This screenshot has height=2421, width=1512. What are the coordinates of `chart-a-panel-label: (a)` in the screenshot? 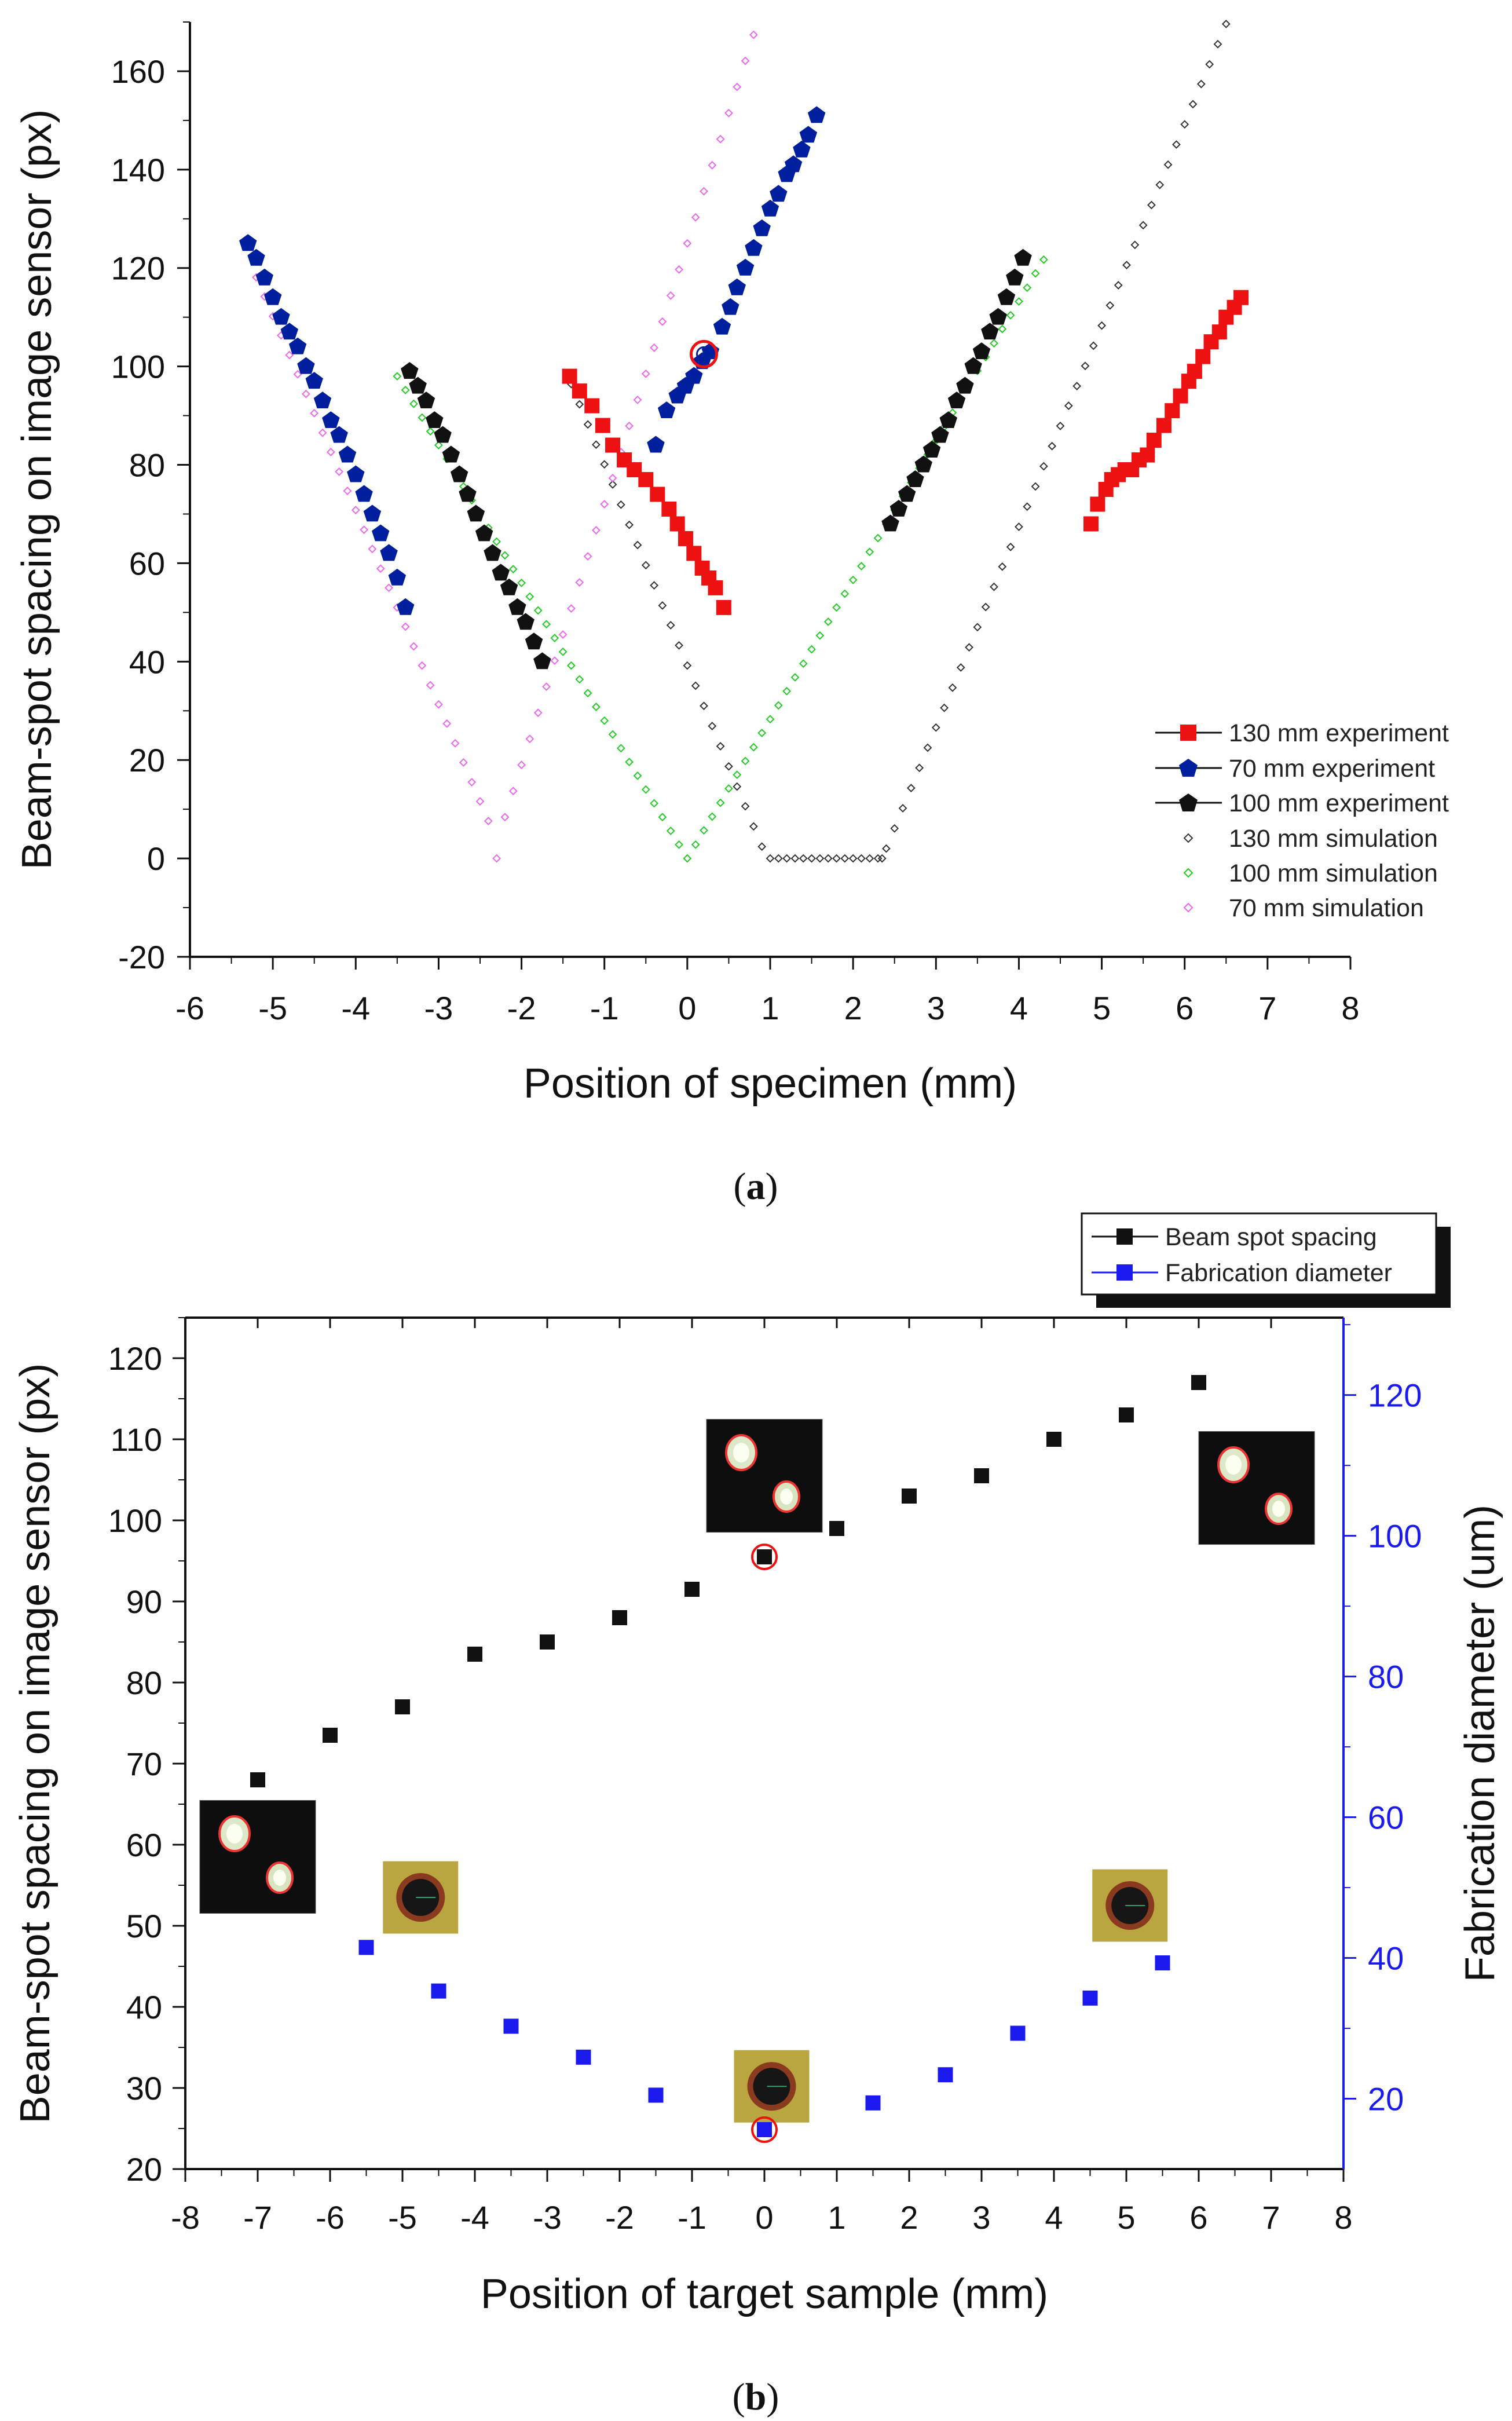 It's located at (756, 1186).